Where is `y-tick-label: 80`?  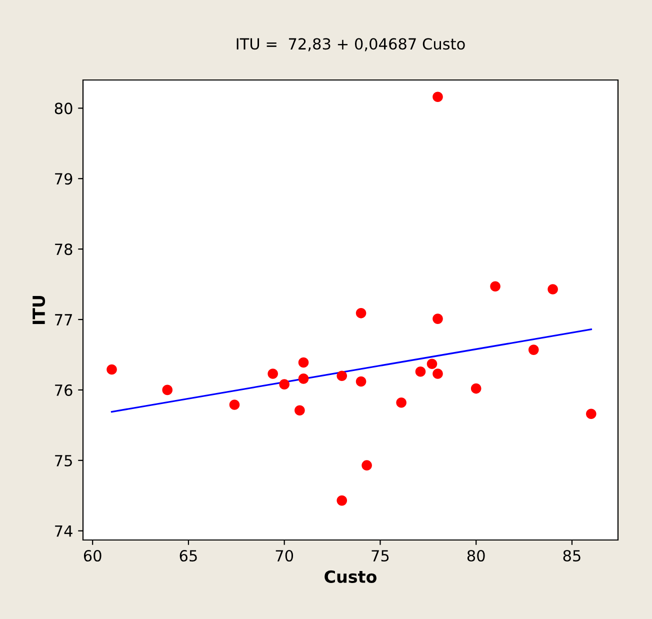
y-tick-label: 80 is located at coordinates (63, 108).